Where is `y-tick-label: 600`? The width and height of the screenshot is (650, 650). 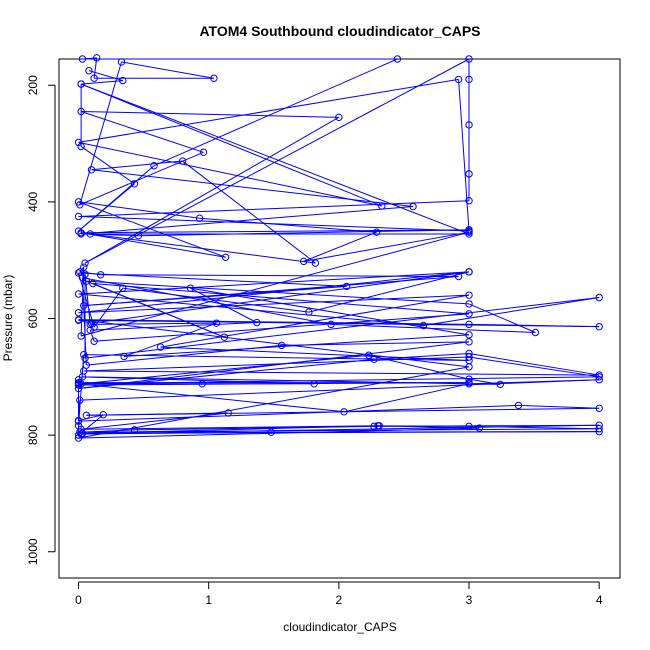 y-tick-label: 600 is located at coordinates (33, 318).